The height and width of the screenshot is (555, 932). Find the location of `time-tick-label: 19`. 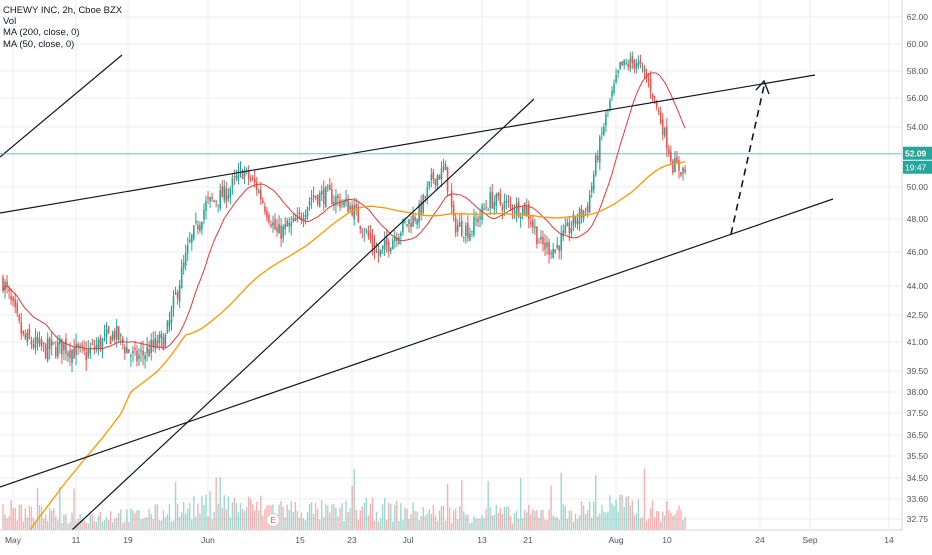

time-tick-label: 19 is located at coordinates (128, 540).